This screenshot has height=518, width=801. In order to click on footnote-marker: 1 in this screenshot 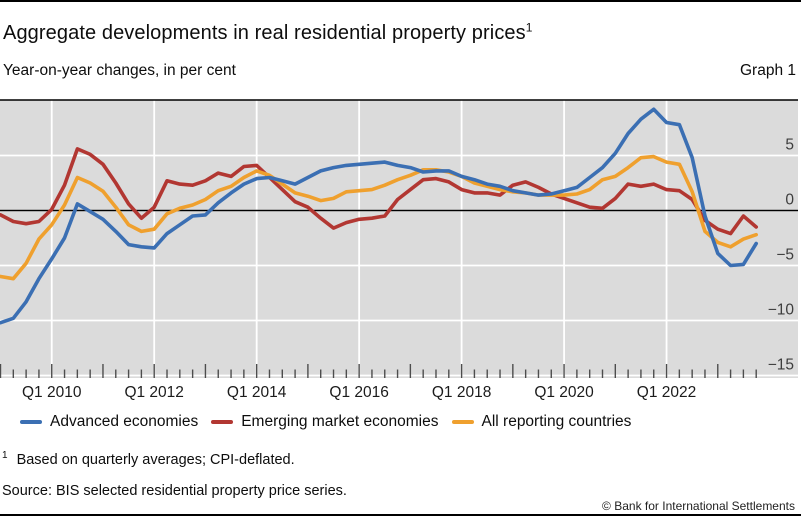, I will do `click(5, 455)`.